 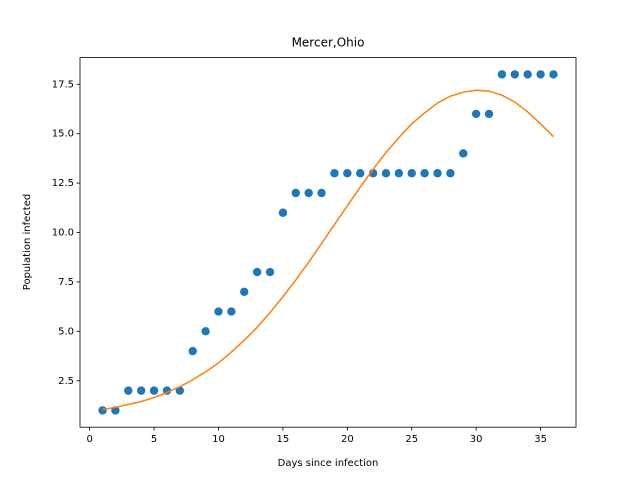 What do you see at coordinates (63, 183) in the screenshot?
I see `y-tick-label: 12.5` at bounding box center [63, 183].